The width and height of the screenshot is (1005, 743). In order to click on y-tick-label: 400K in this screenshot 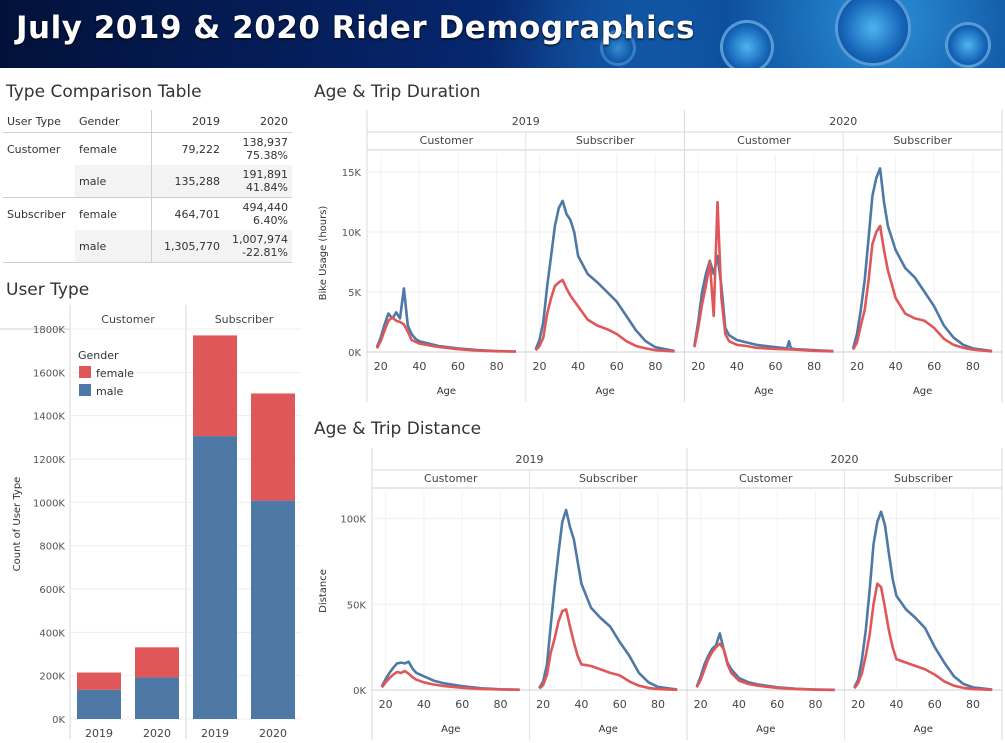, I will do `click(52, 633)`.